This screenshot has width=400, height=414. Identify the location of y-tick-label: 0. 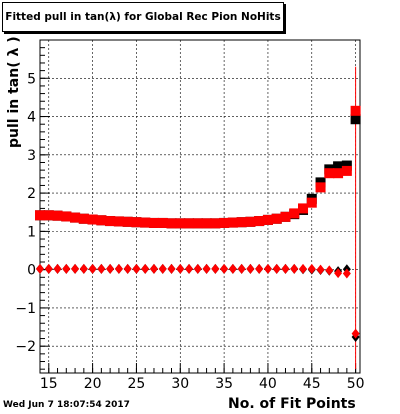
(31, 271).